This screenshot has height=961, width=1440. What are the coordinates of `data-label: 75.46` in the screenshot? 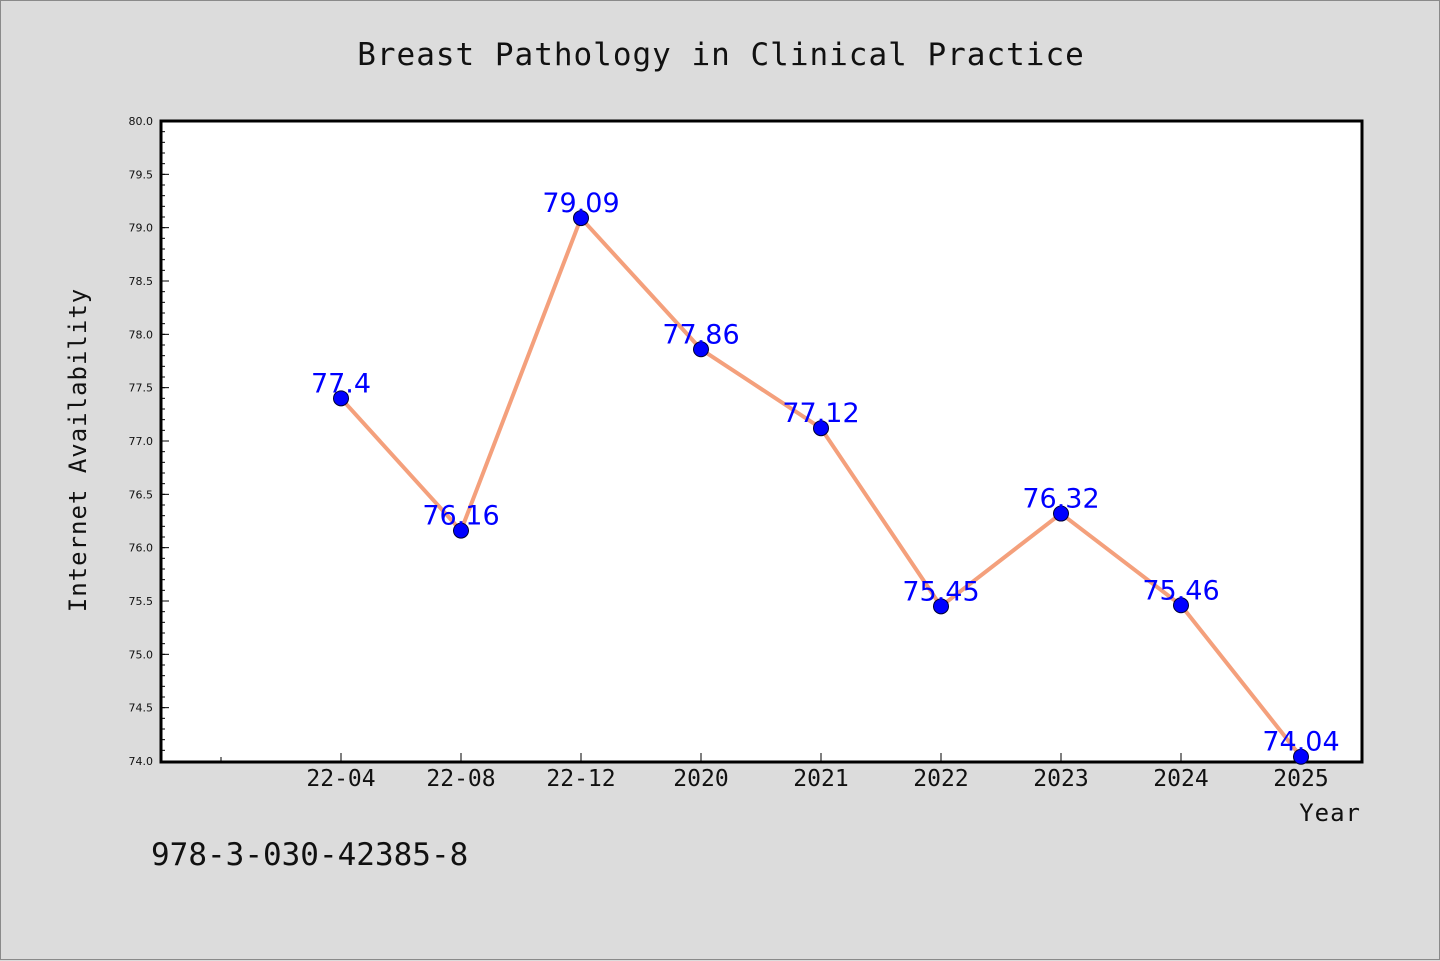 It's located at (1180, 590).